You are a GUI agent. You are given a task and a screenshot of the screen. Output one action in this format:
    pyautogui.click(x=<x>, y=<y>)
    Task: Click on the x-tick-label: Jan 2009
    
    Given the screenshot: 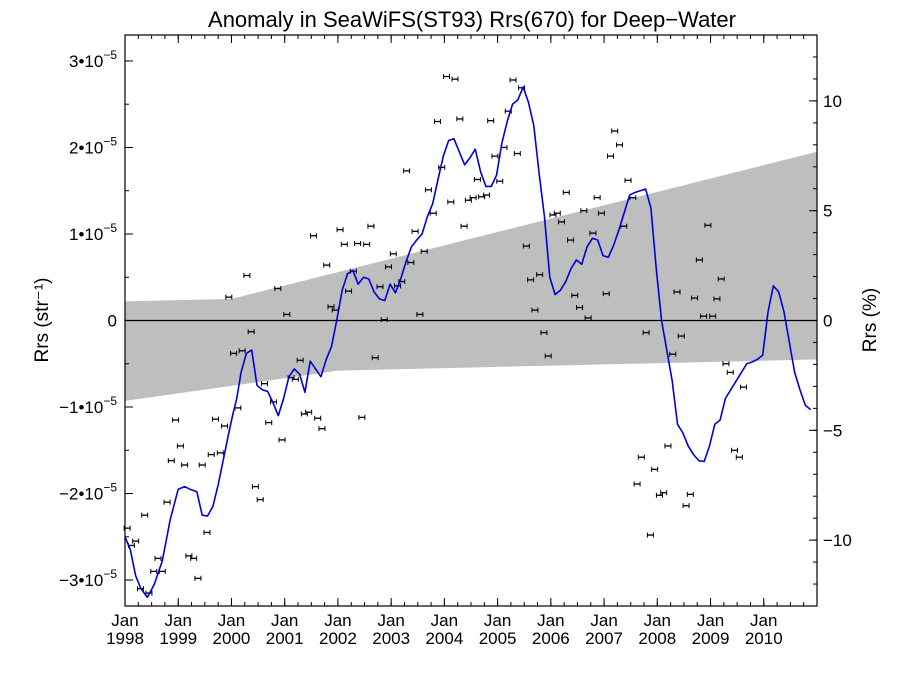 What is the action you would take?
    pyautogui.click(x=711, y=629)
    